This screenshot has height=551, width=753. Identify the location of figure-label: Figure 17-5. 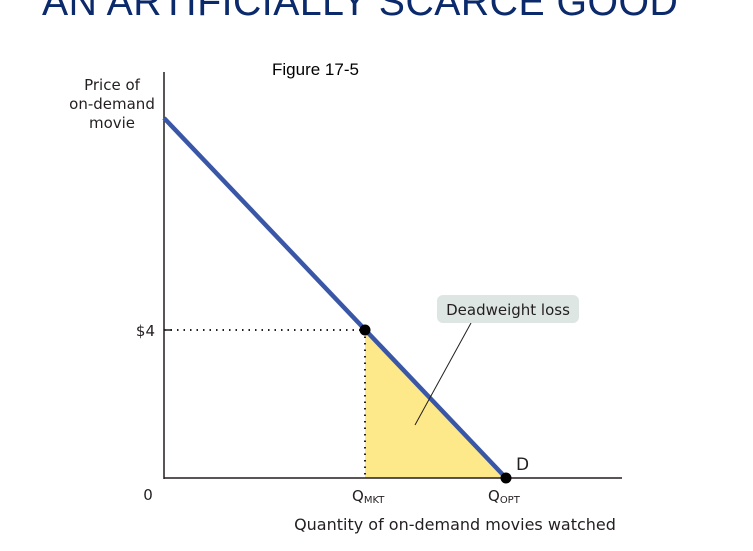
(315, 69).